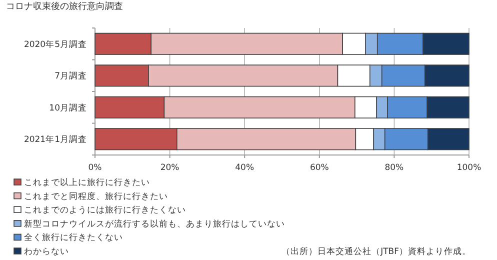 Image resolution: width=497 pixels, height=260 pixels. I want to click on y-tick-label: 10月調査, so click(68, 108).